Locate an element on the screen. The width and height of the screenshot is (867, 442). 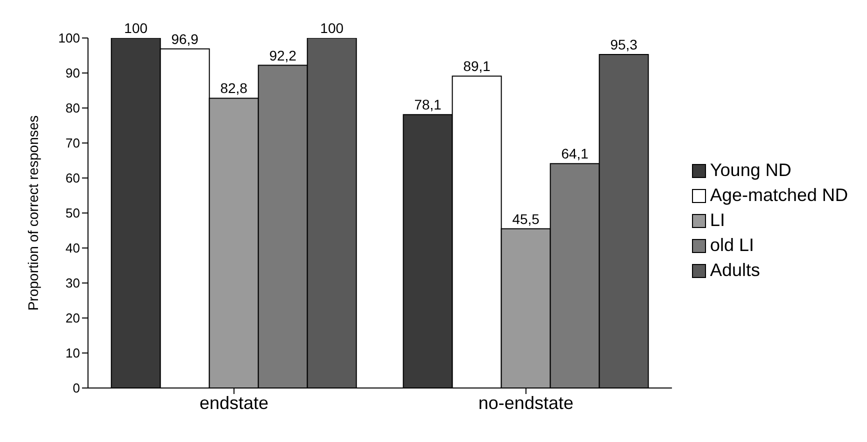
legend-label: Adults is located at coordinates (735, 270).